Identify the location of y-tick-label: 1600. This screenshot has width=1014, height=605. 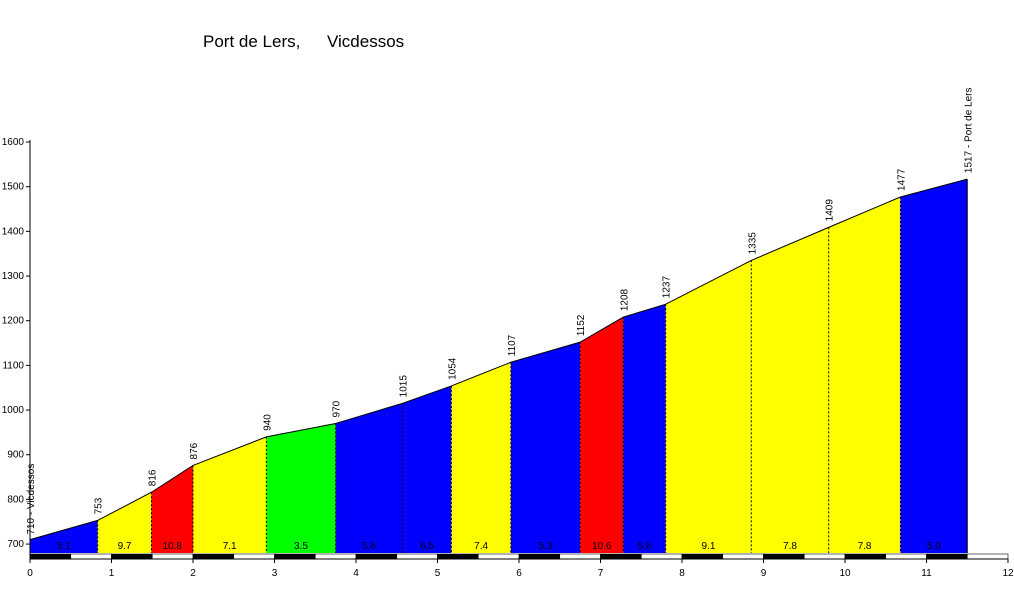
(13, 142).